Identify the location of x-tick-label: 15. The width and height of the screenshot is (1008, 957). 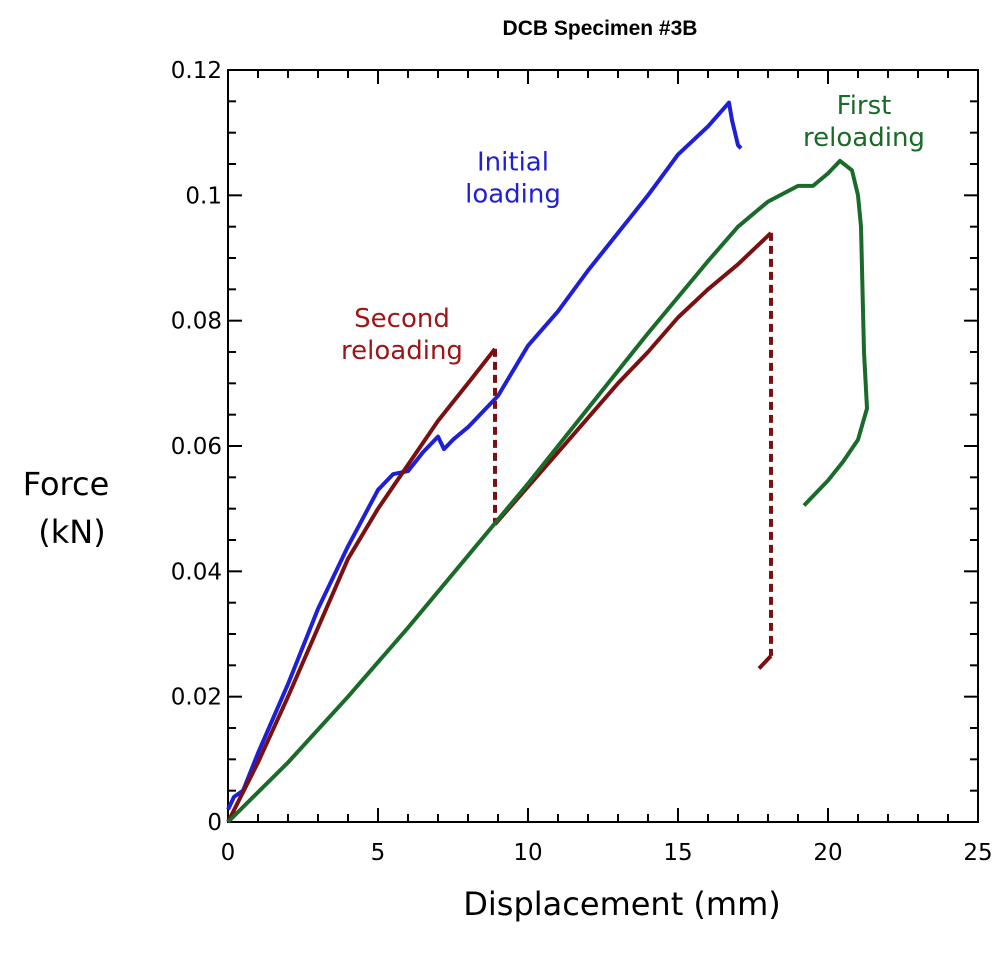
(677, 853).